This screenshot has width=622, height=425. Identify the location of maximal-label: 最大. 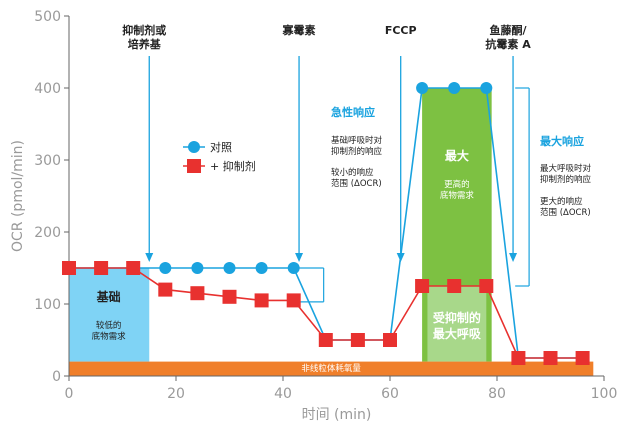
(457, 155).